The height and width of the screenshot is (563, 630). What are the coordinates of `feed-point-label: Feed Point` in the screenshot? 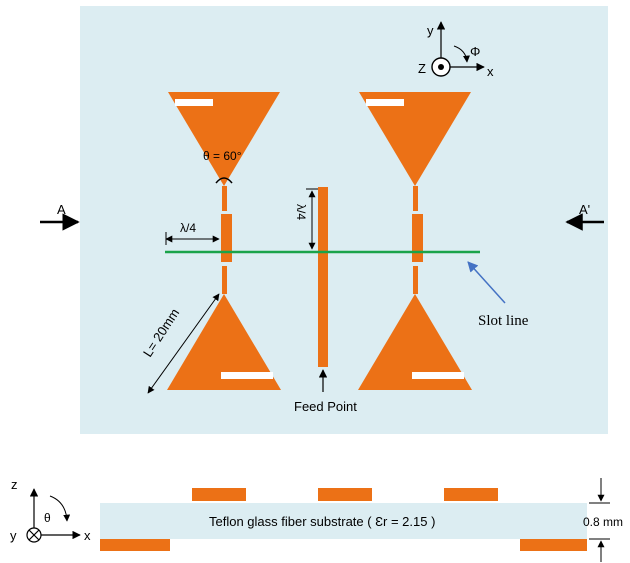 It's located at (325, 406).